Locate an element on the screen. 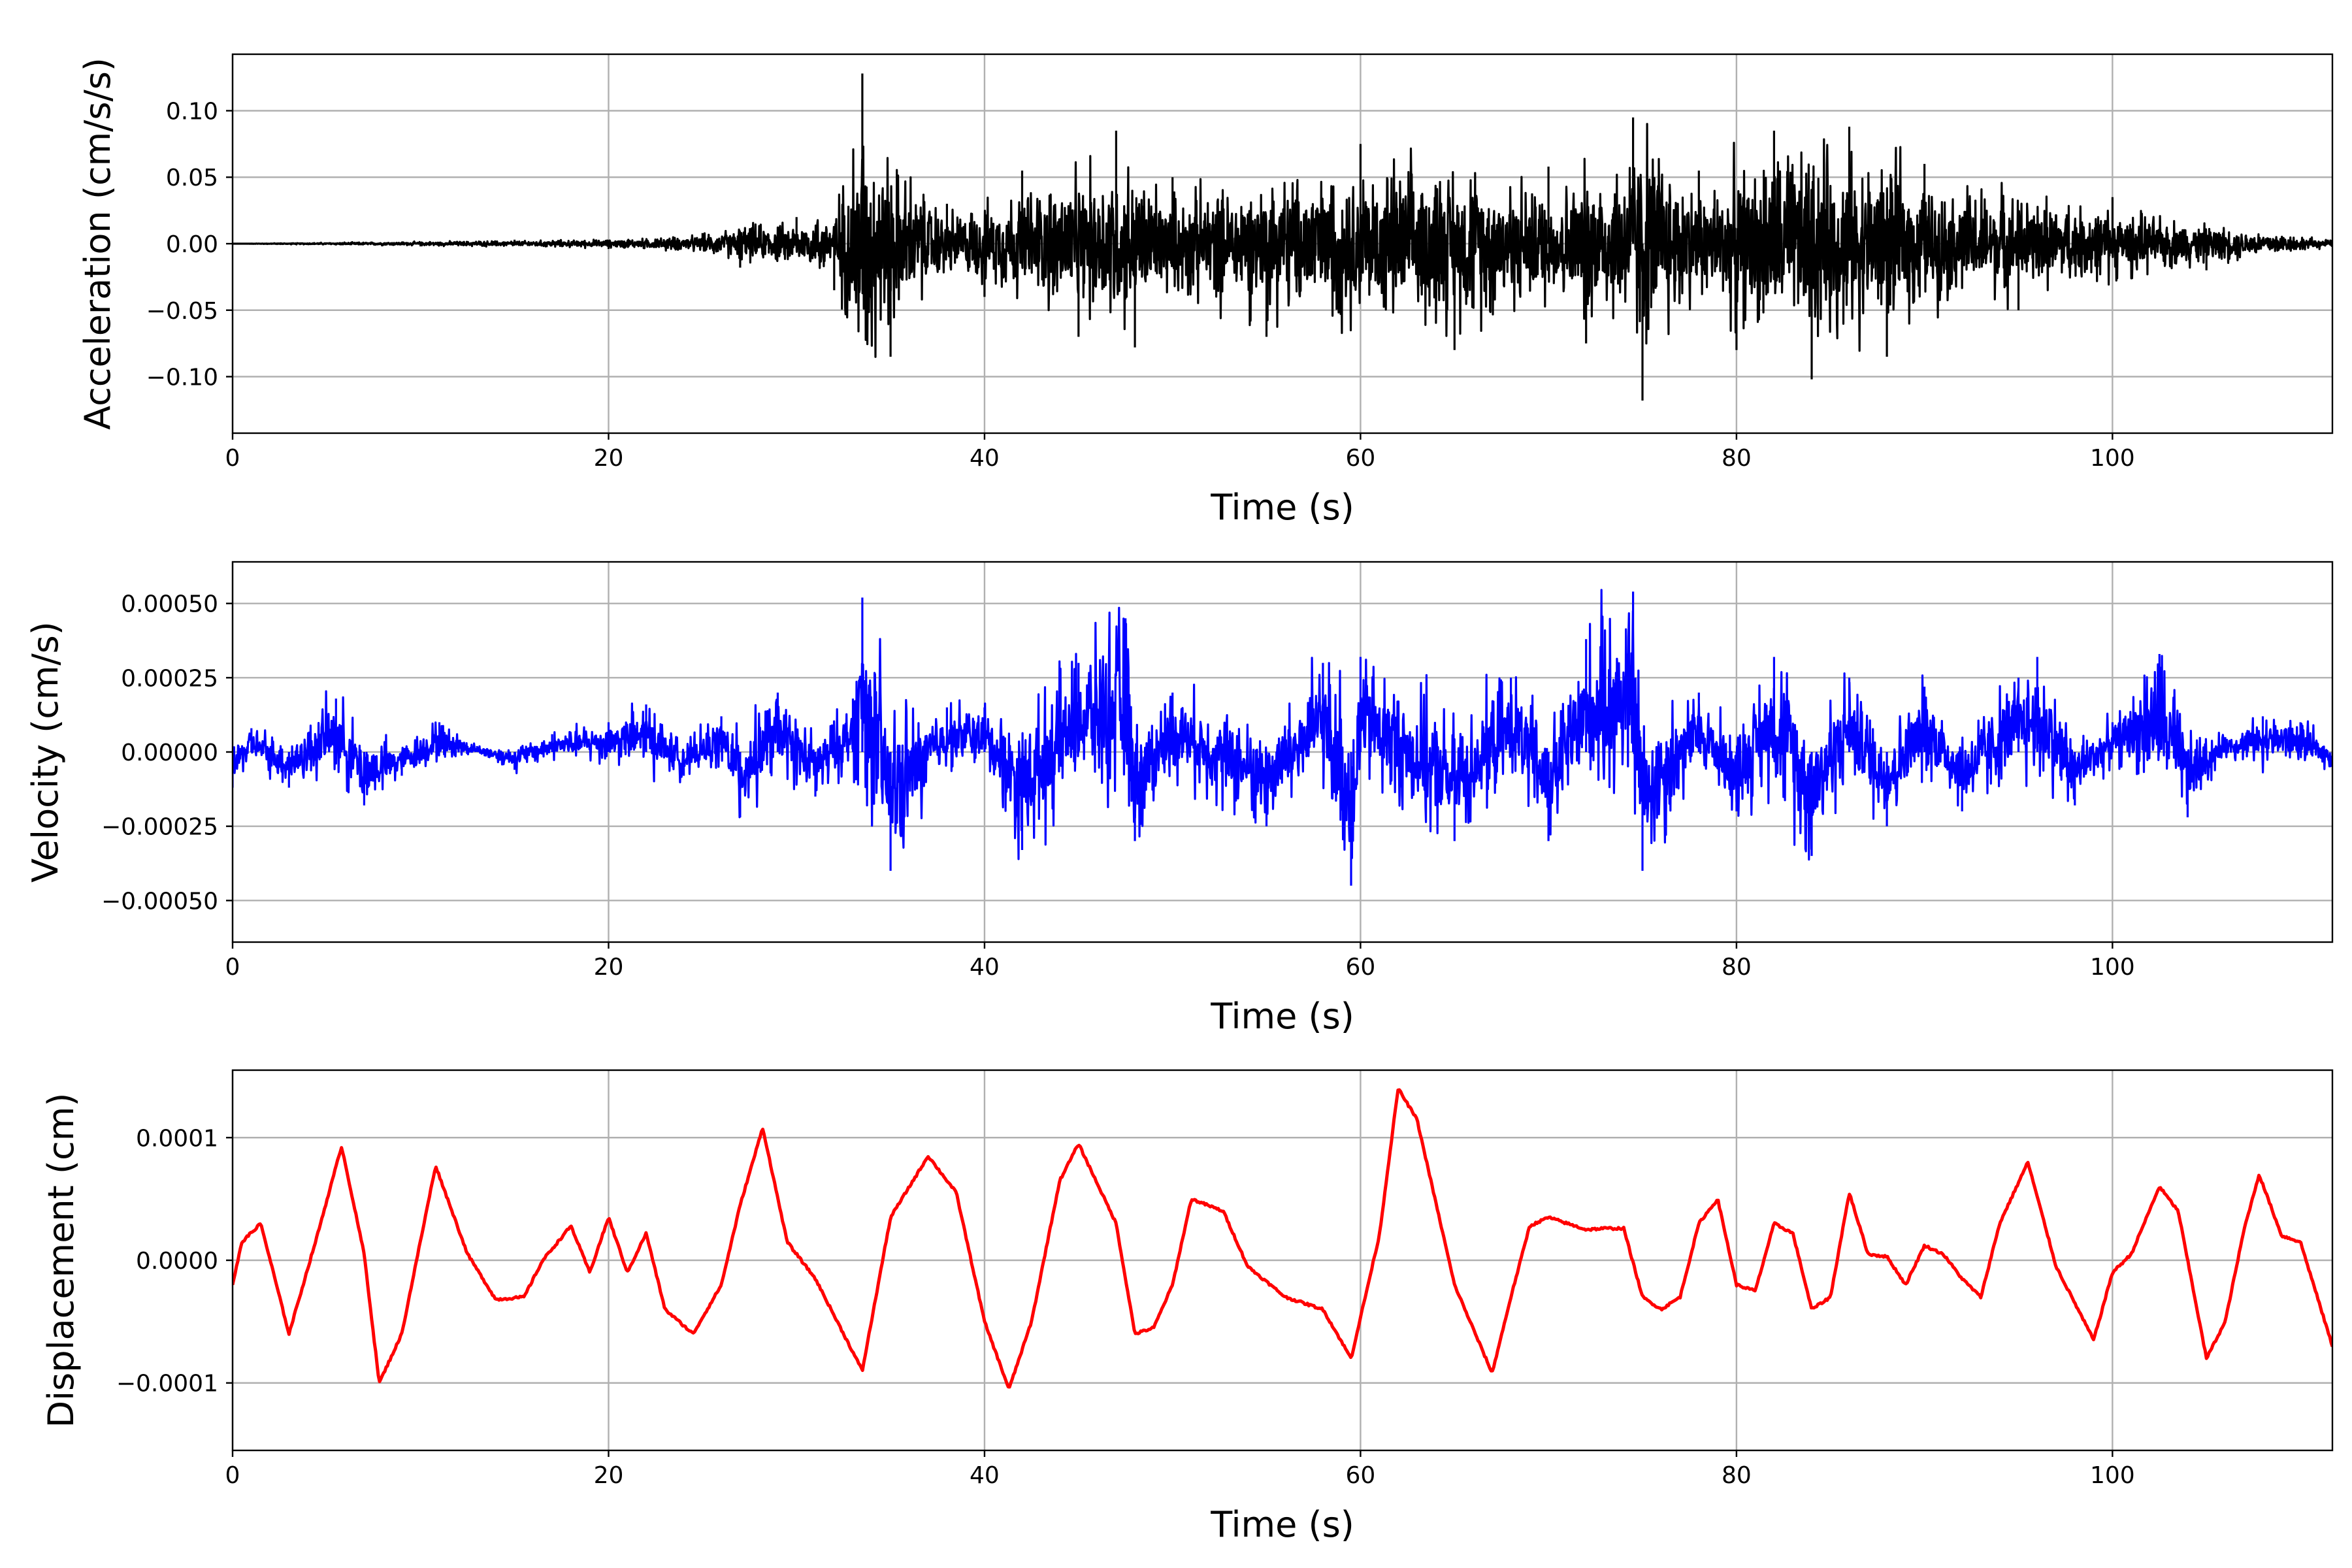 The height and width of the screenshot is (1568, 2352). displacement-y-tick-label: 0.0001 is located at coordinates (177, 1138).